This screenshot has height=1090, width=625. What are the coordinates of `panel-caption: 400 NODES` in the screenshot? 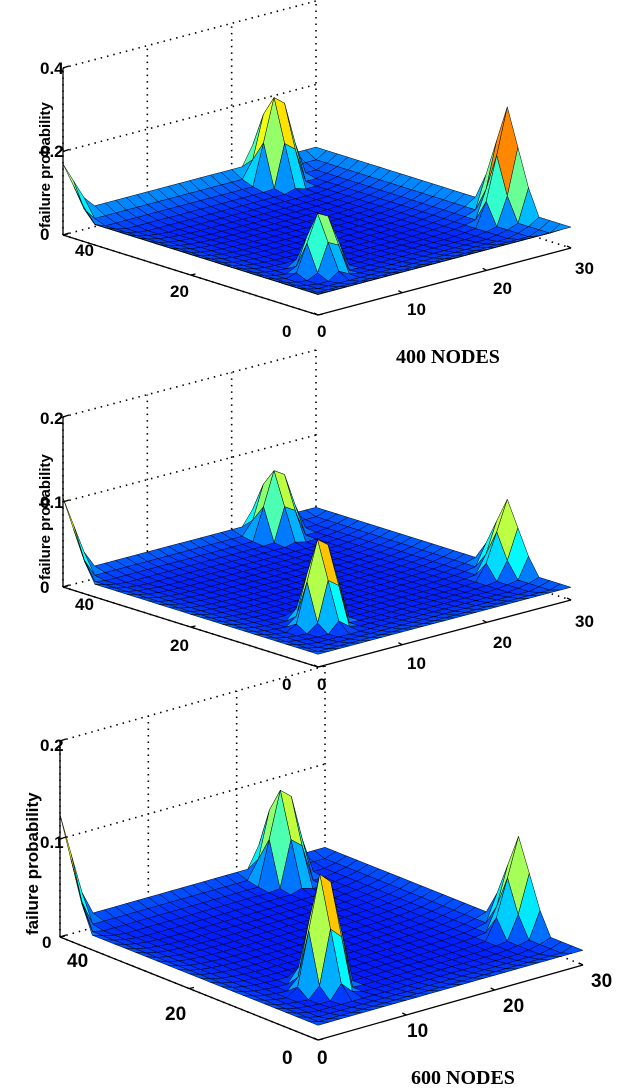 It's located at (448, 357).